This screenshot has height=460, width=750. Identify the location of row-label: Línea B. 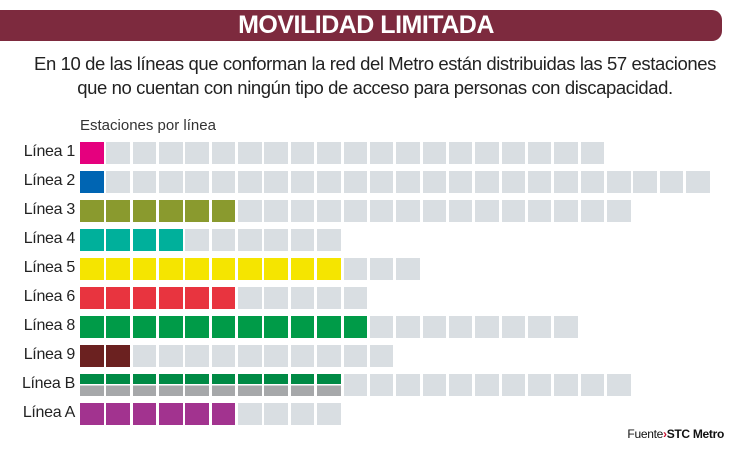
(48, 383).